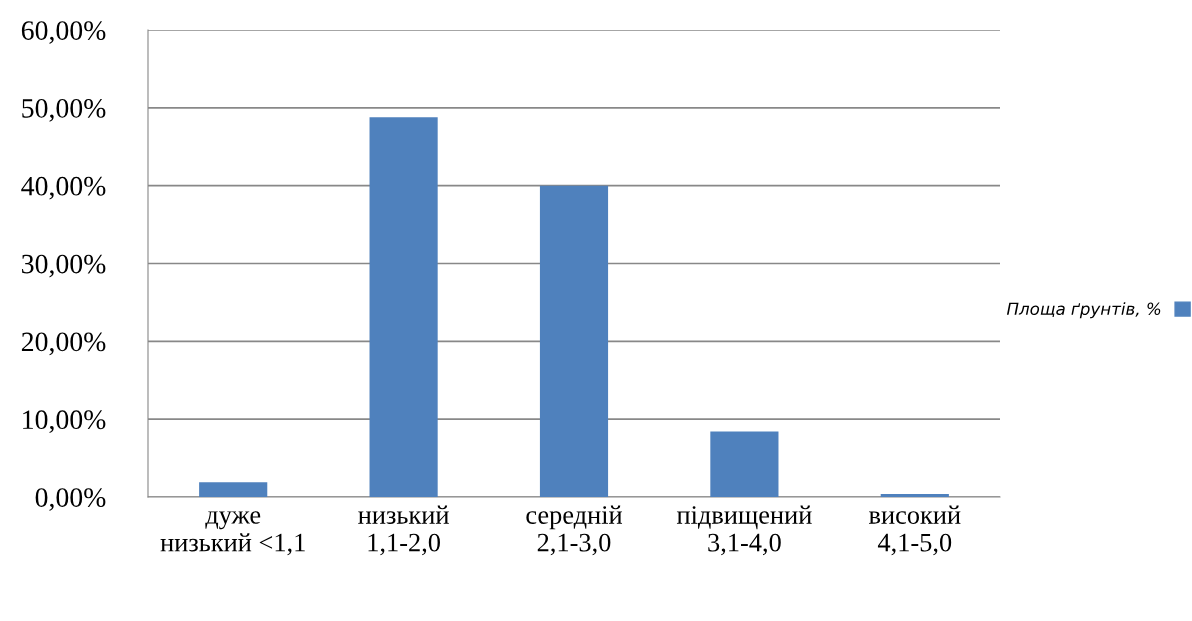 Image resolution: width=1192 pixels, height=621 pixels. I want to click on y-tick-label: 40,00%, so click(63, 188).